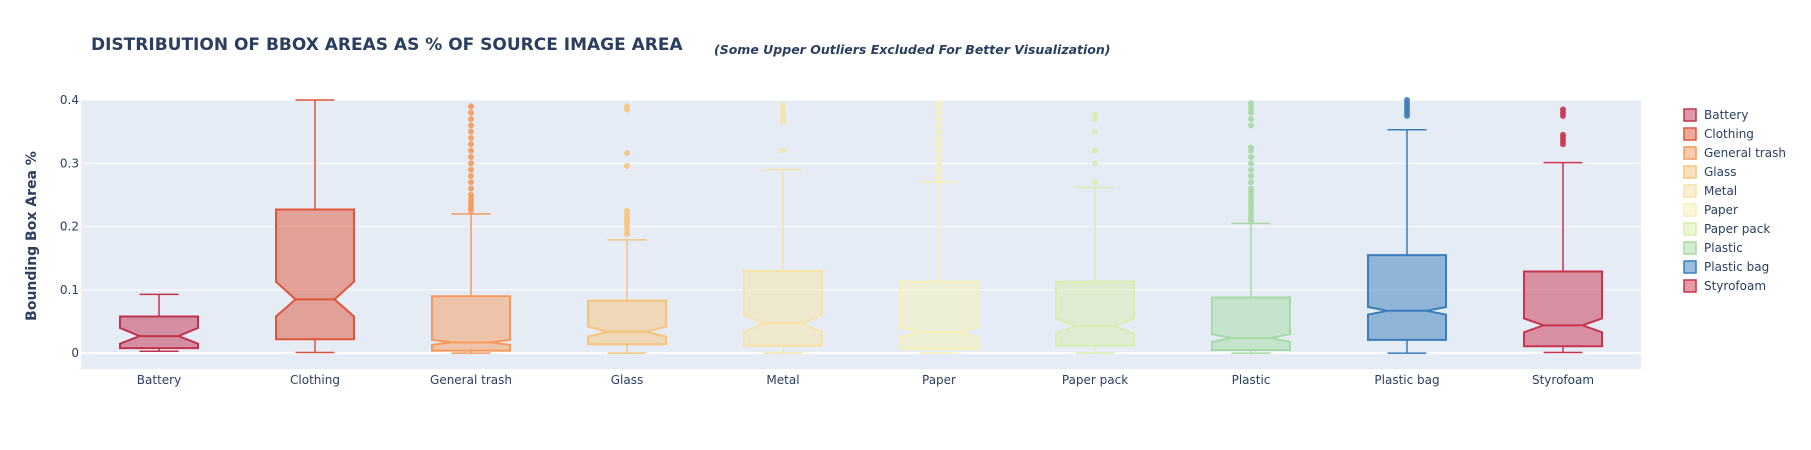 This screenshot has width=1811, height=450. I want to click on legend-item: Paper, so click(1710, 210).